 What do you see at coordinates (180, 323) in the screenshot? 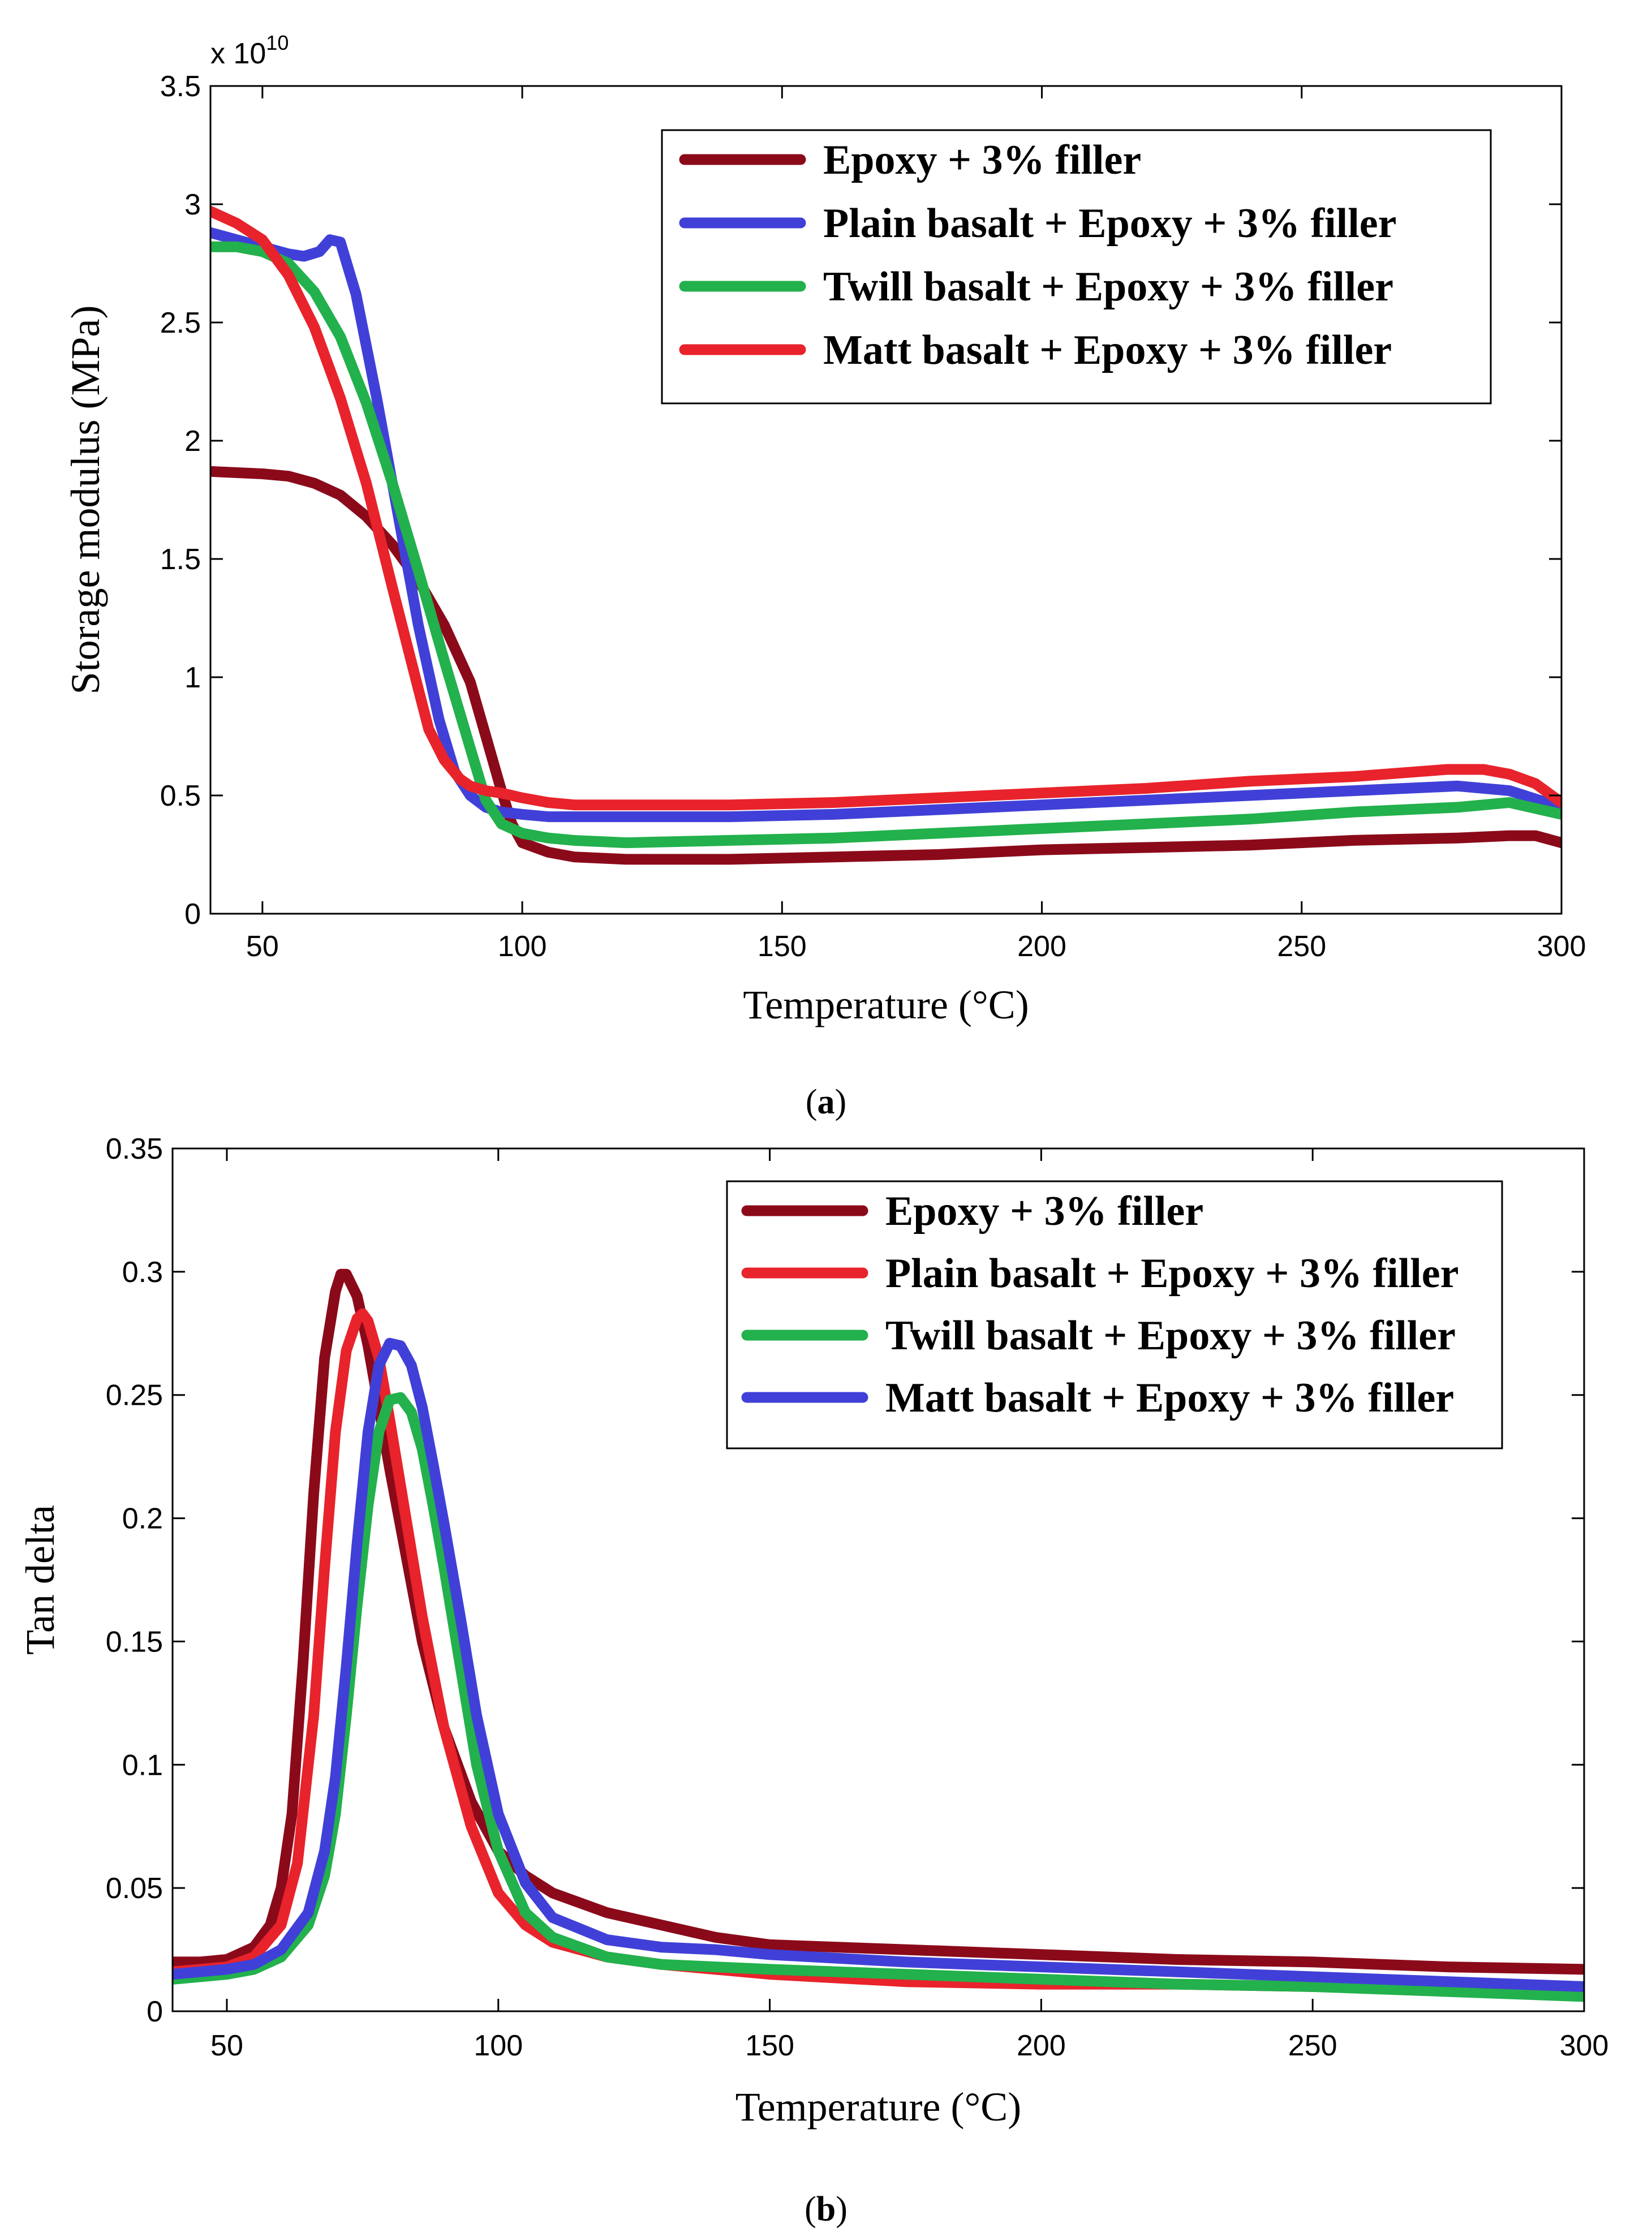
I see `y-tick-label: 2.5` at bounding box center [180, 323].